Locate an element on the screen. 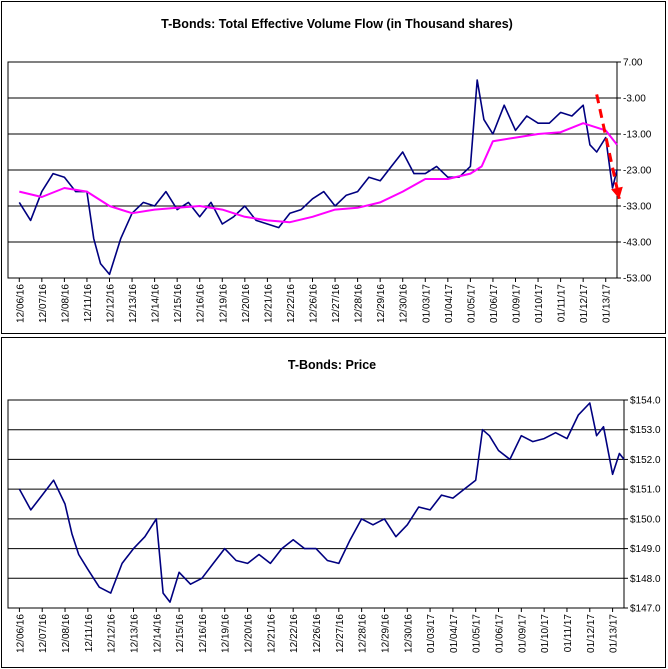  vol-x-tick-label: 12/28/16 is located at coordinates (359, 303).